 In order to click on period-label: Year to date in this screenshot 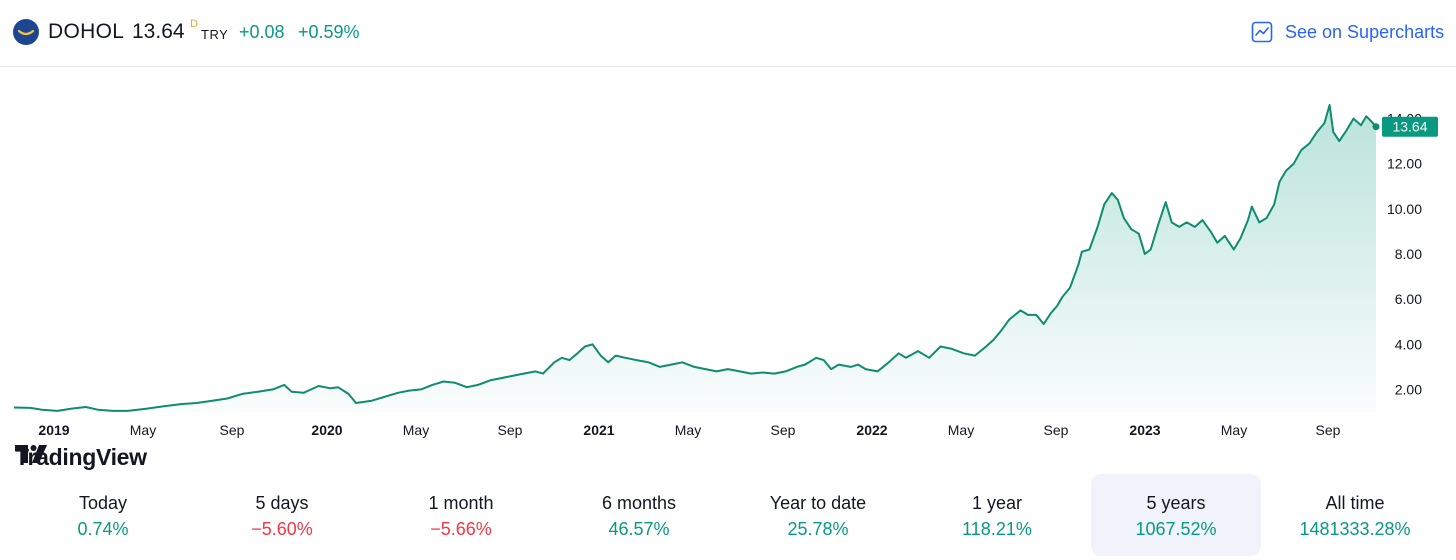, I will do `click(818, 503)`.